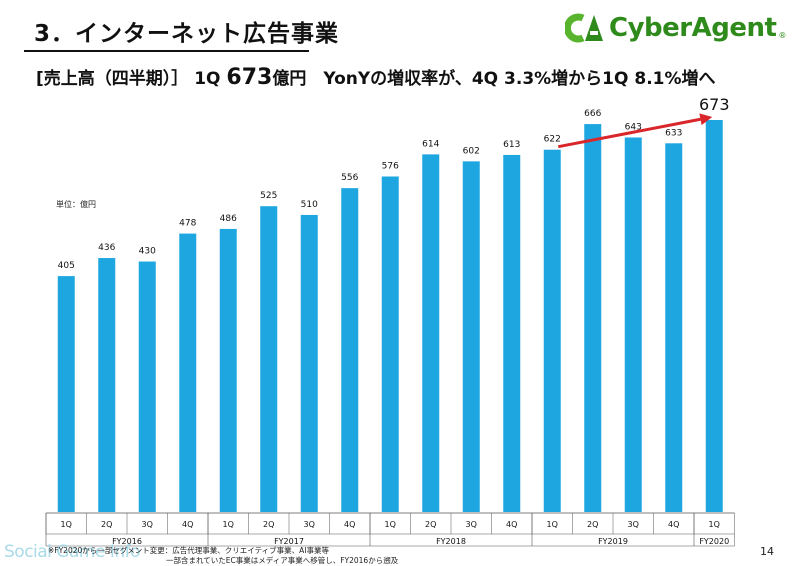 This screenshot has height=566, width=800. Describe the element at coordinates (390, 166) in the screenshot. I see `value-label: 576` at that location.